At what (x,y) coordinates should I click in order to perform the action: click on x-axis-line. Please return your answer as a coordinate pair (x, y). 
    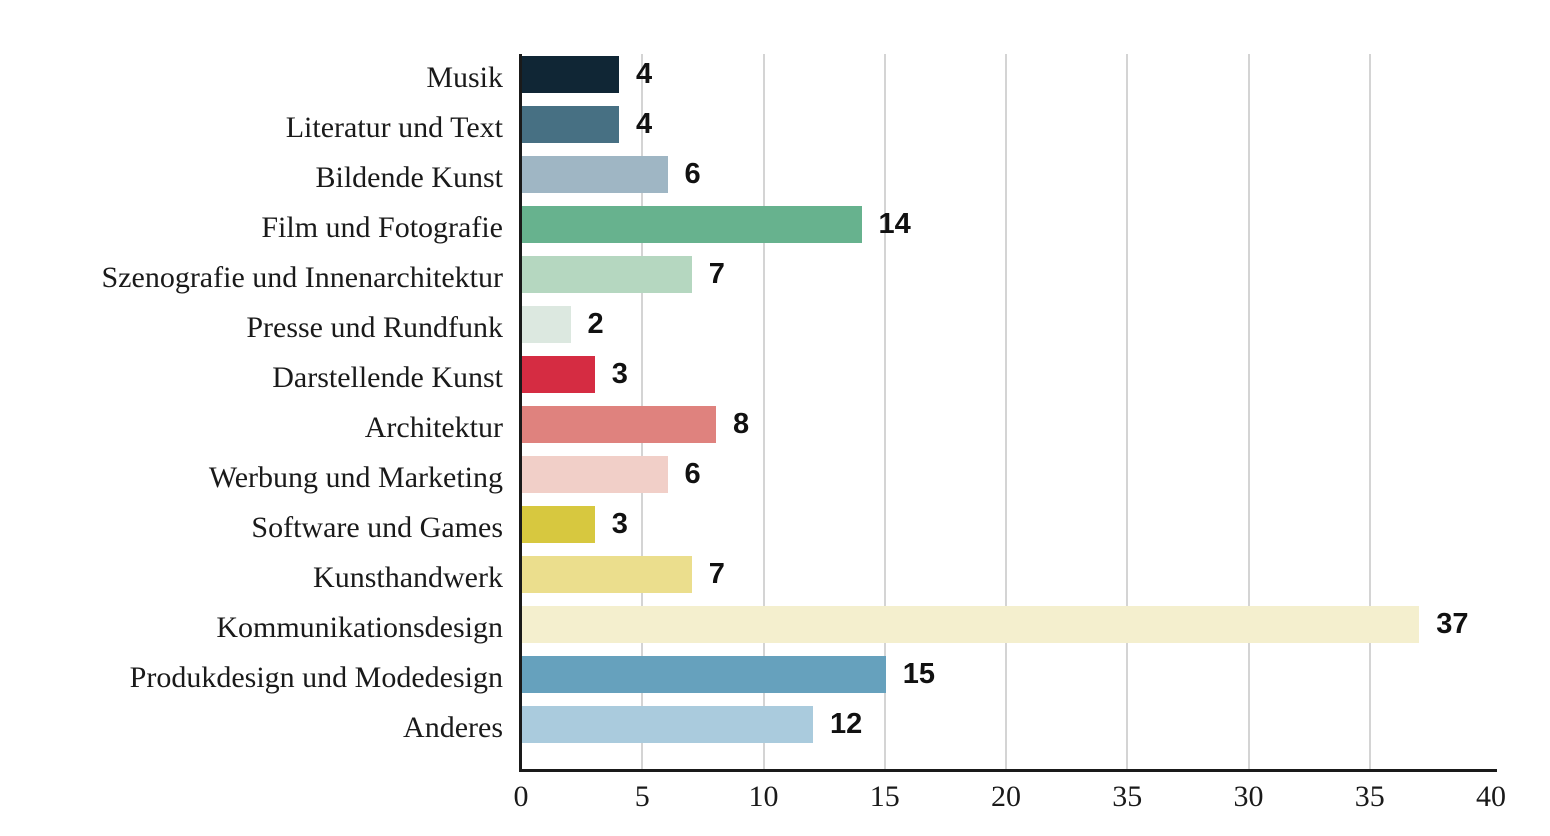
    Looking at the image, I should click on (1008, 770).